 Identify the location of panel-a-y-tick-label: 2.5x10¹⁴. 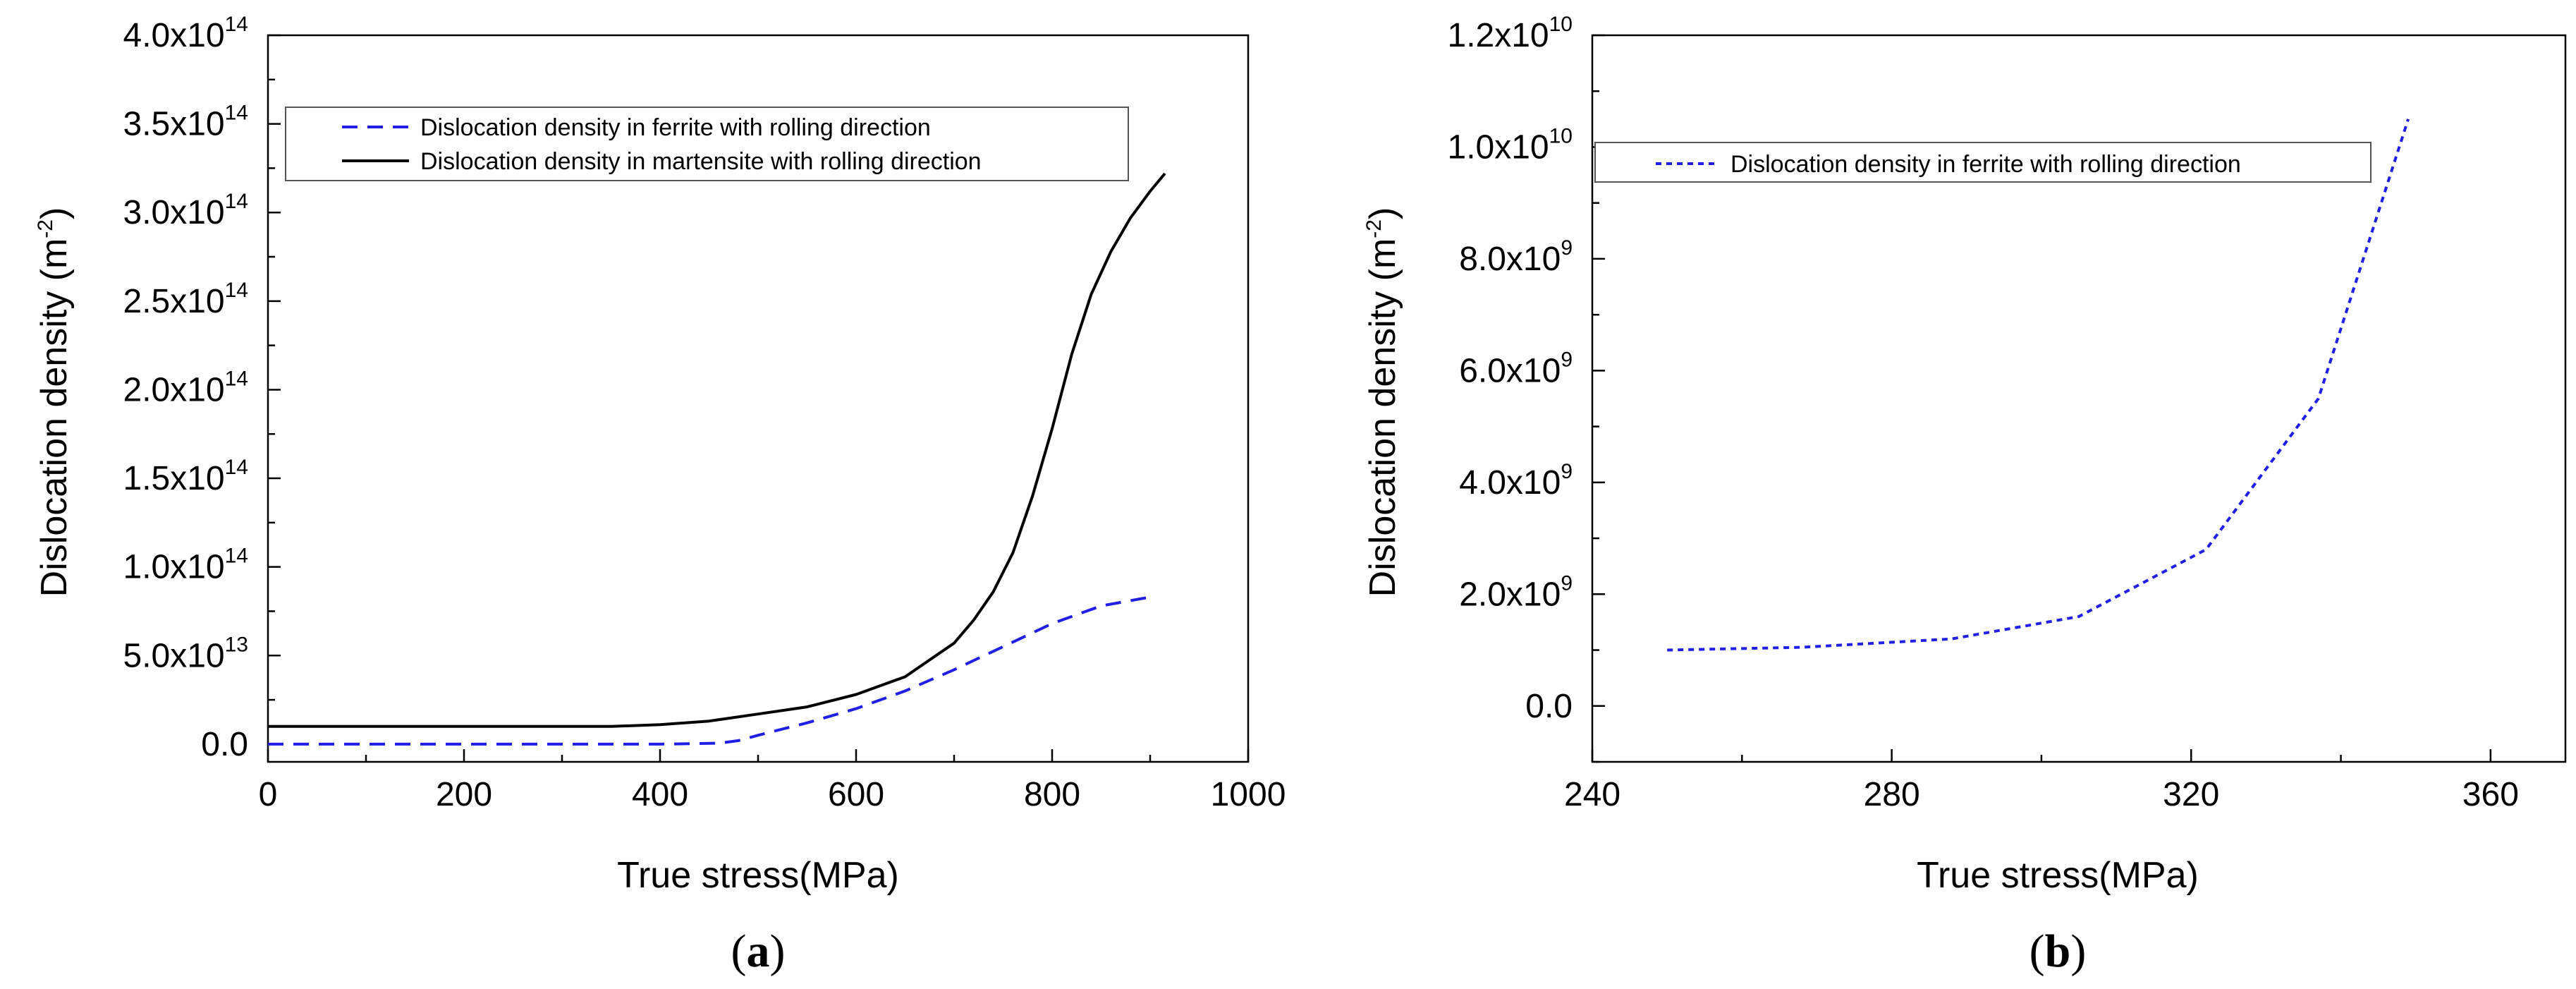
(186, 299).